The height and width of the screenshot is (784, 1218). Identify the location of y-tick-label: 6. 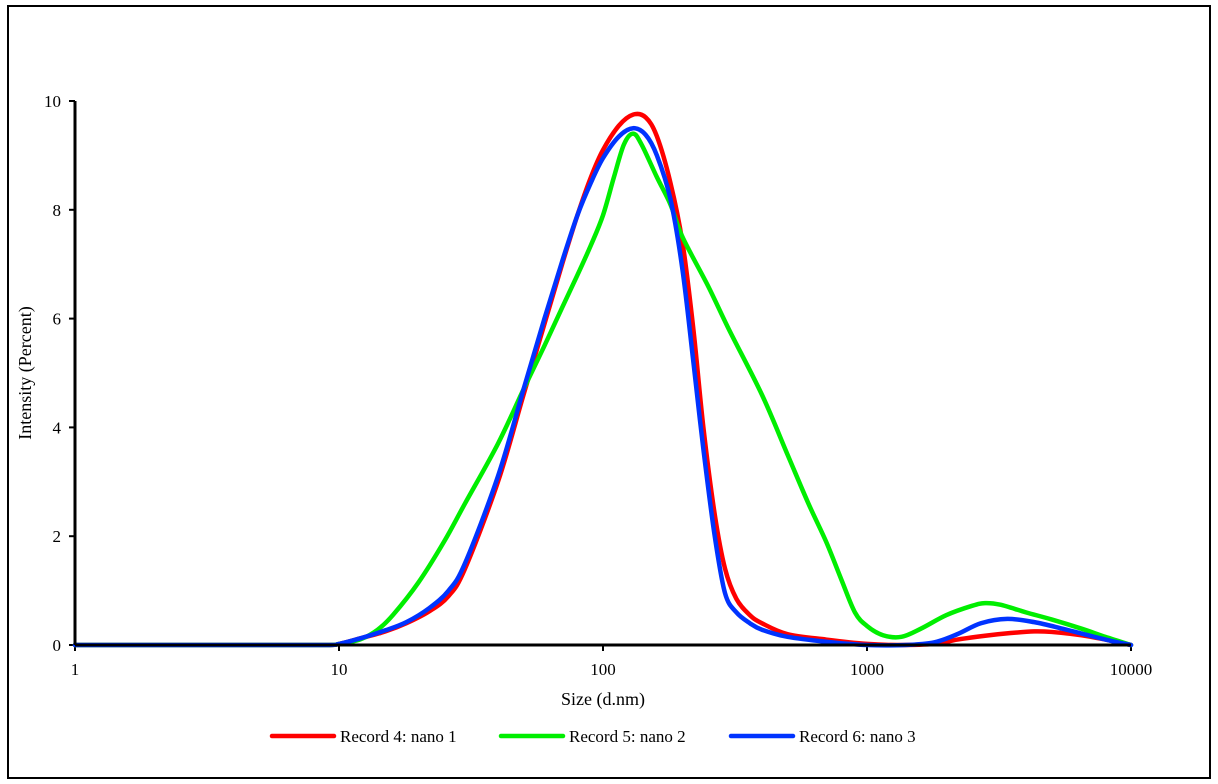
(57, 319).